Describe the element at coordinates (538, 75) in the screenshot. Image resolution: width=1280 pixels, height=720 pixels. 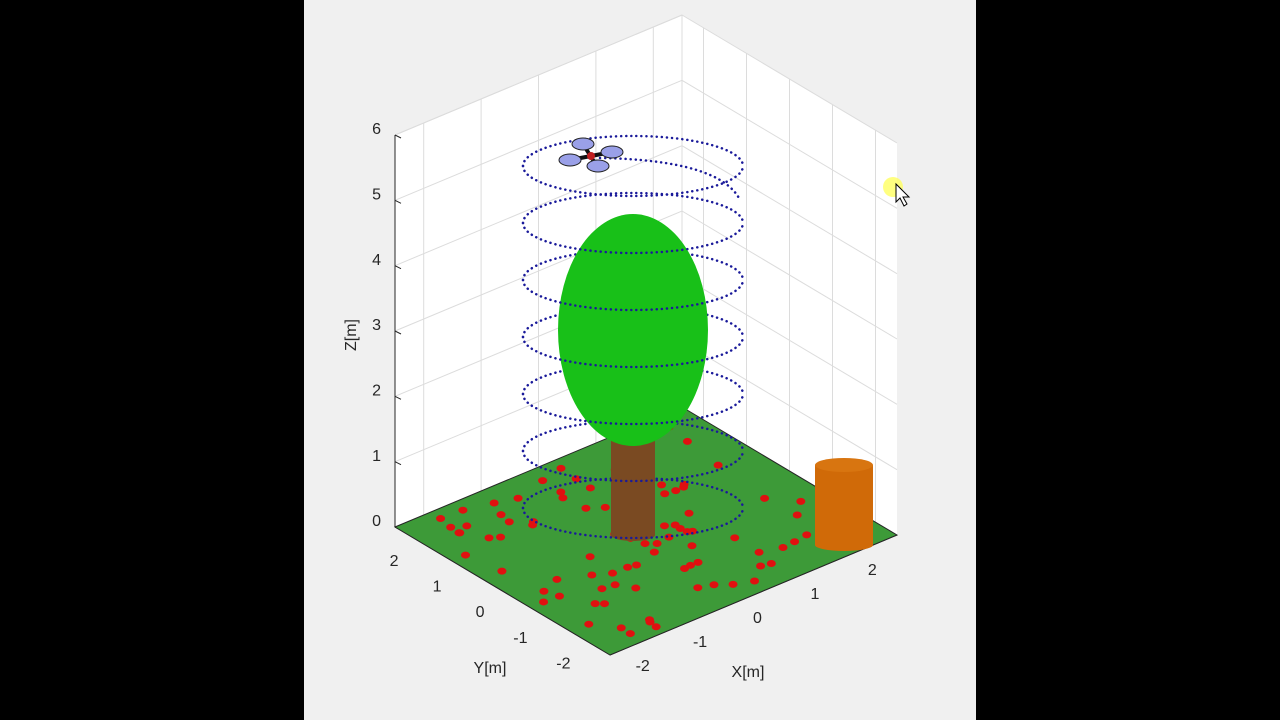
I see `wall-edge` at that location.